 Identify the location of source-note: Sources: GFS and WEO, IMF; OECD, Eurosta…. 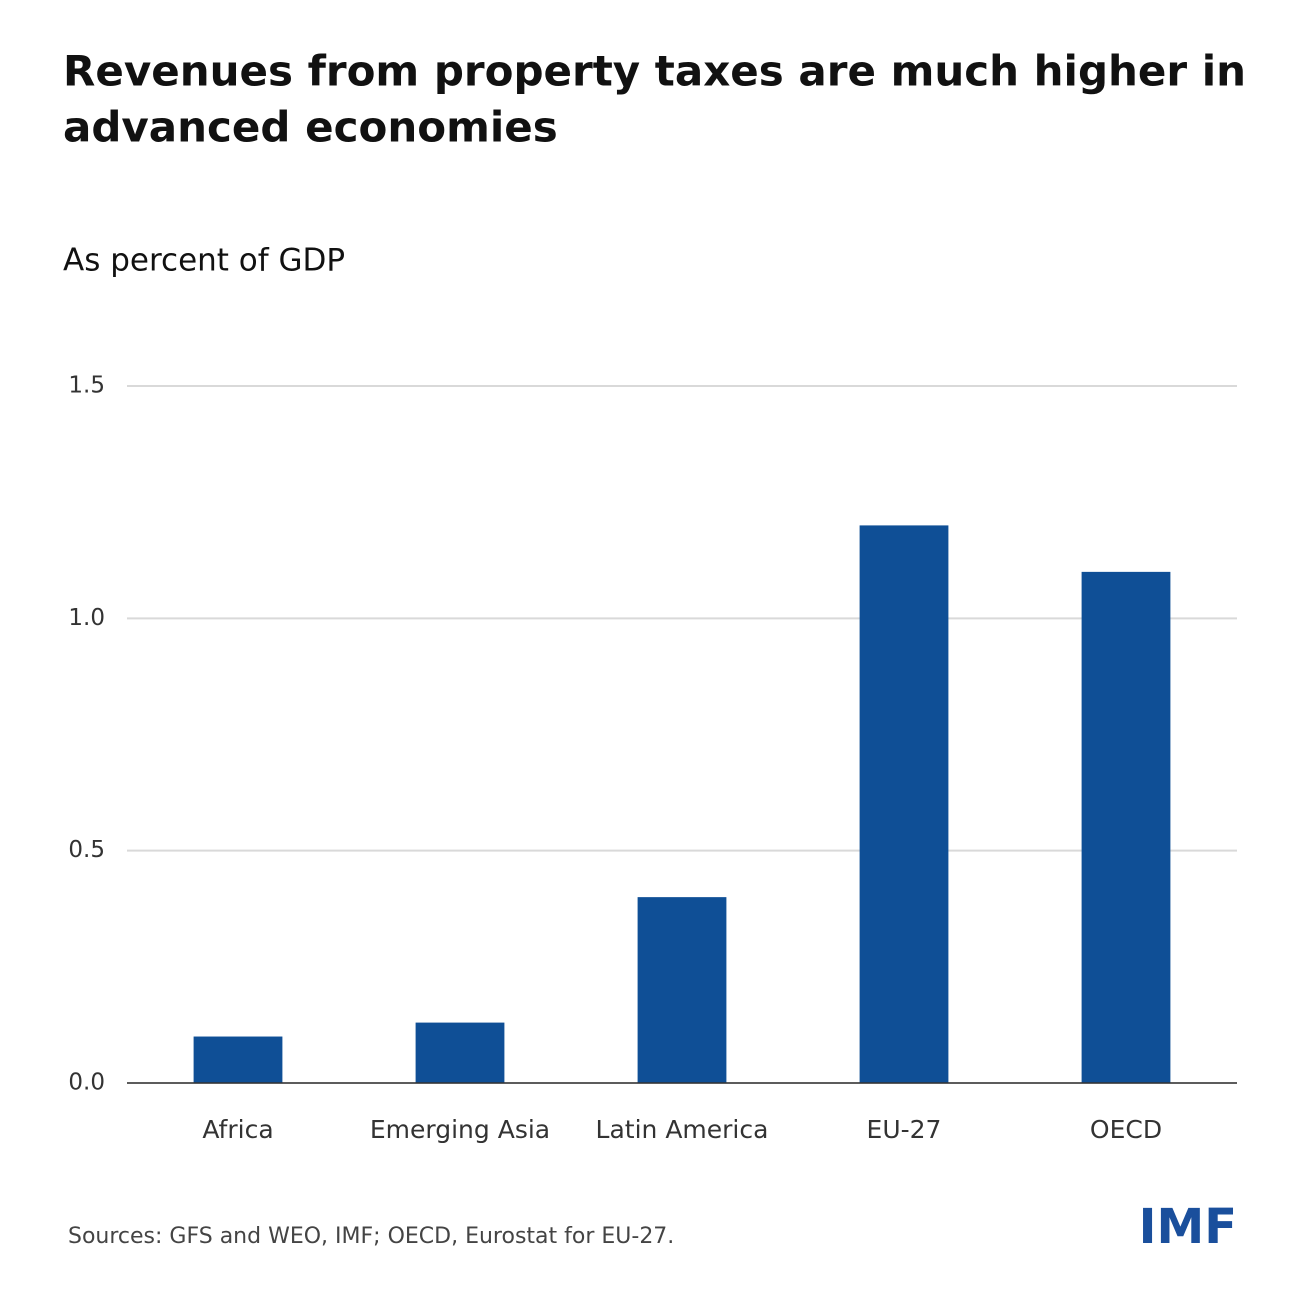
(371, 1236).